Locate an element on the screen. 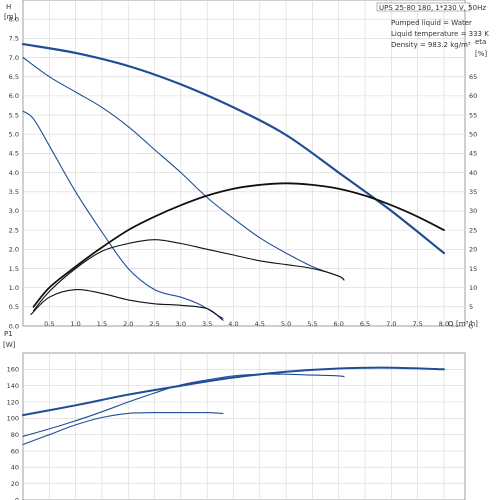  eta-y-tick-label: 0 is located at coordinates (471, 326).